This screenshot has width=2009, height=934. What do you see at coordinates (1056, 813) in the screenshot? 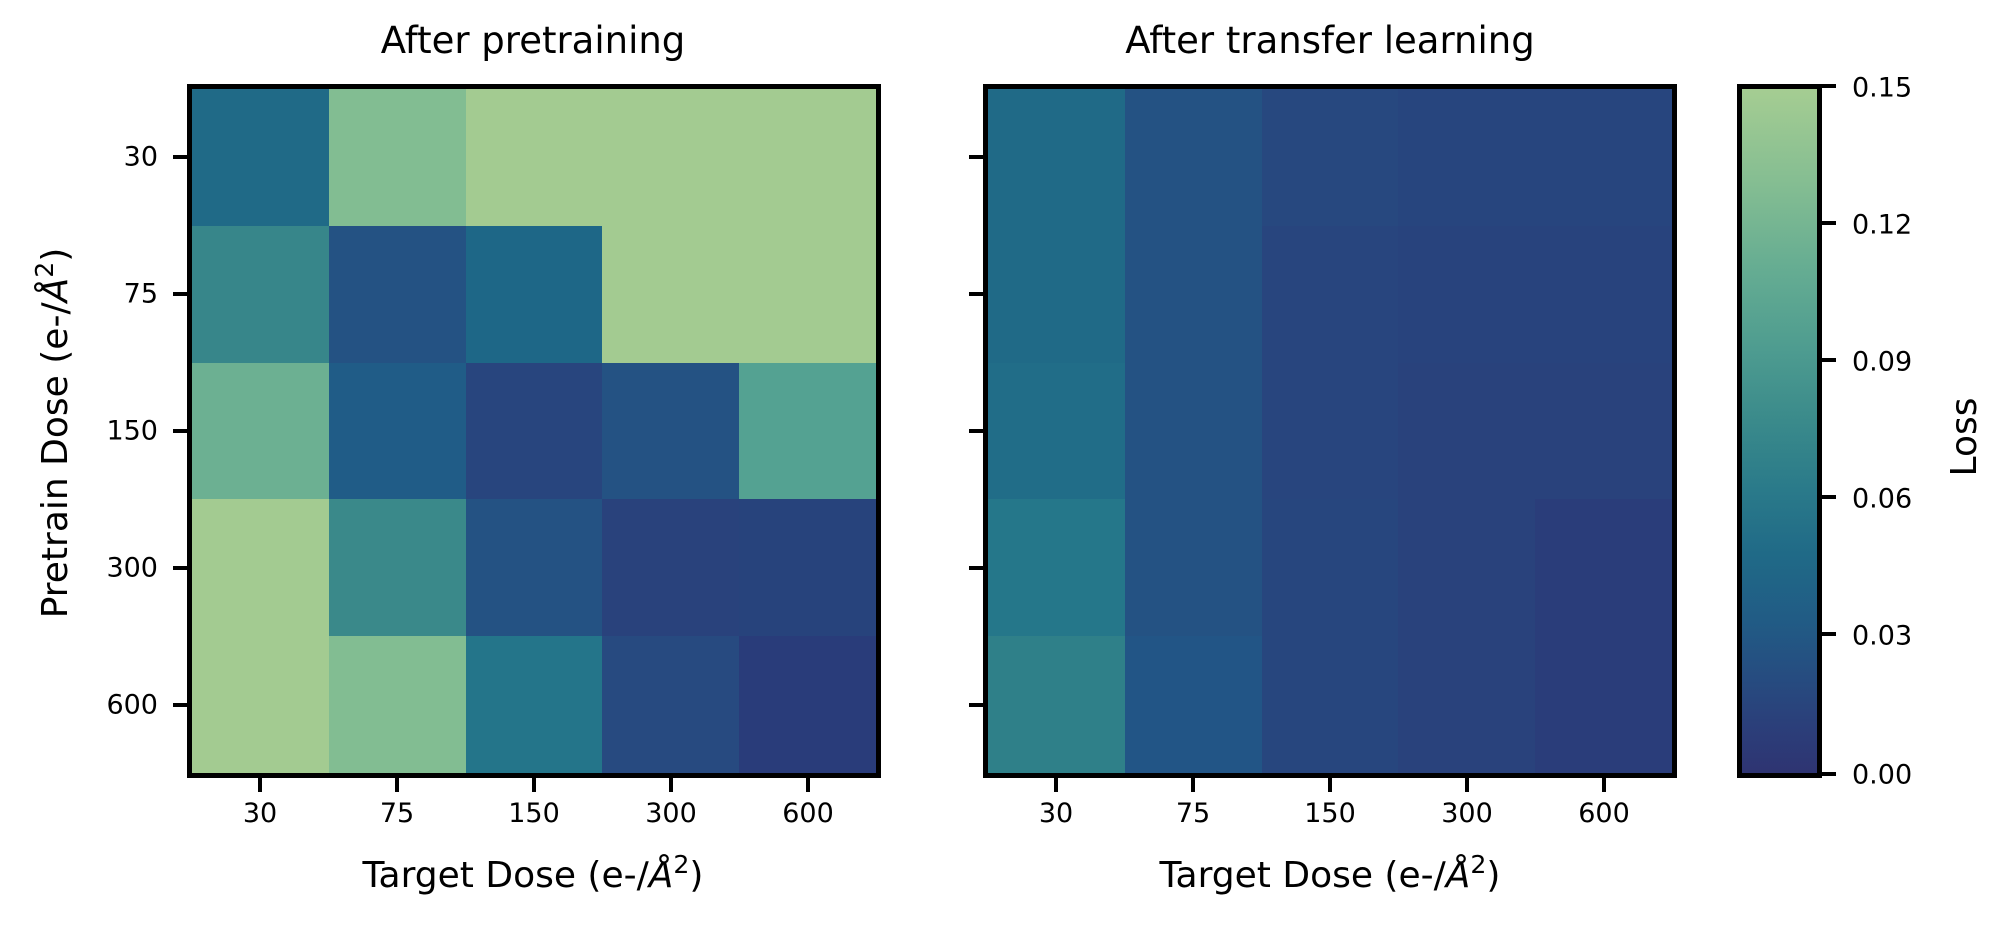
I see `x-tick-label: 30` at bounding box center [1056, 813].